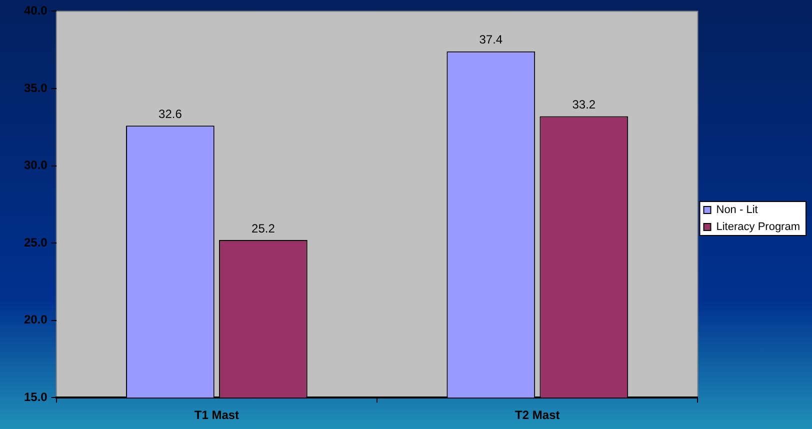 The width and height of the screenshot is (812, 429). I want to click on y-tick-label: 20.0, so click(36, 319).